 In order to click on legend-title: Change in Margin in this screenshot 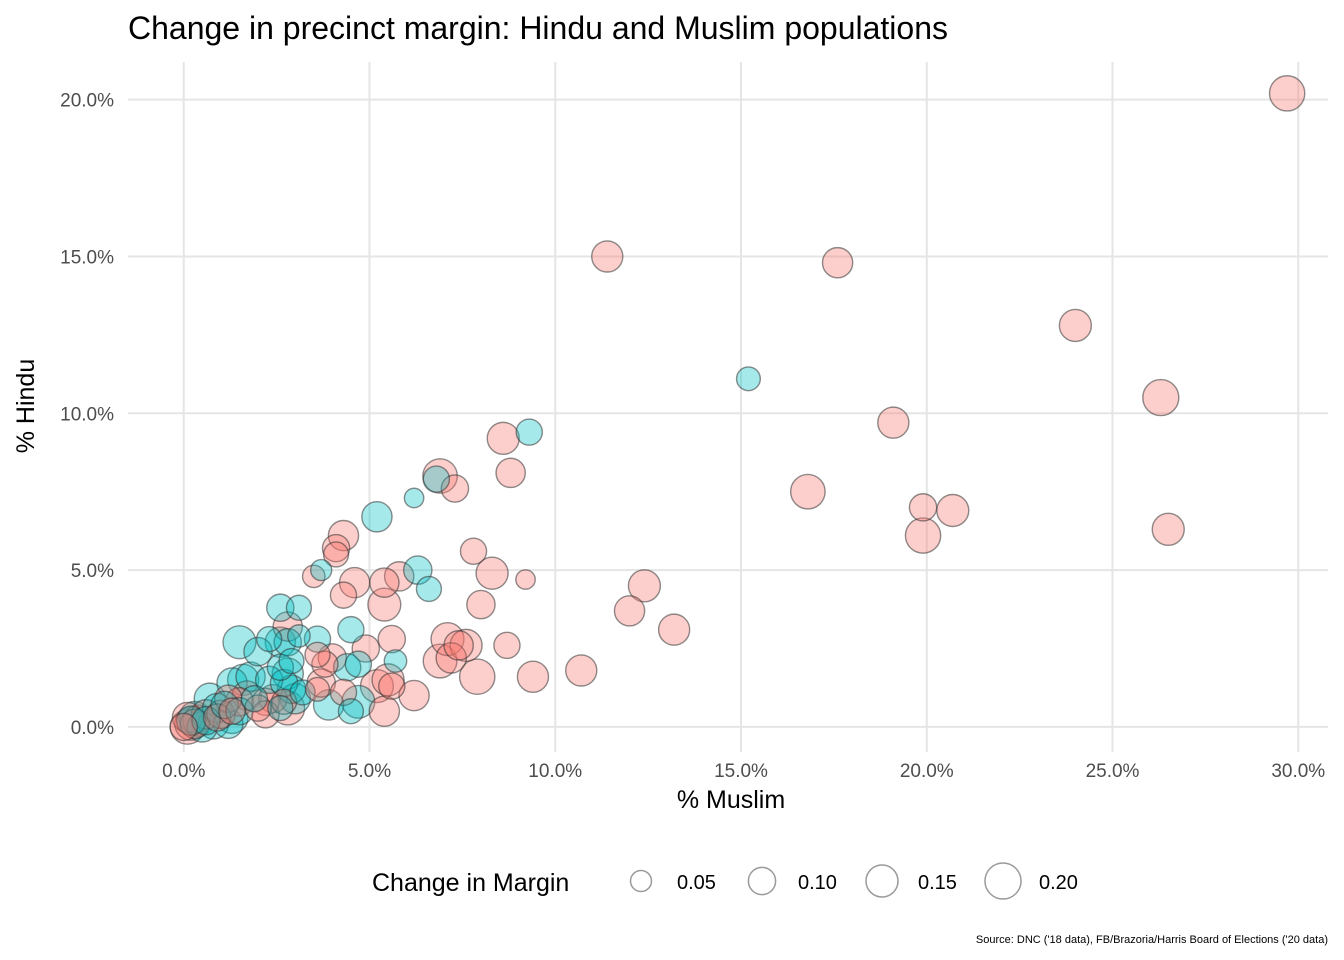, I will do `click(470, 883)`.